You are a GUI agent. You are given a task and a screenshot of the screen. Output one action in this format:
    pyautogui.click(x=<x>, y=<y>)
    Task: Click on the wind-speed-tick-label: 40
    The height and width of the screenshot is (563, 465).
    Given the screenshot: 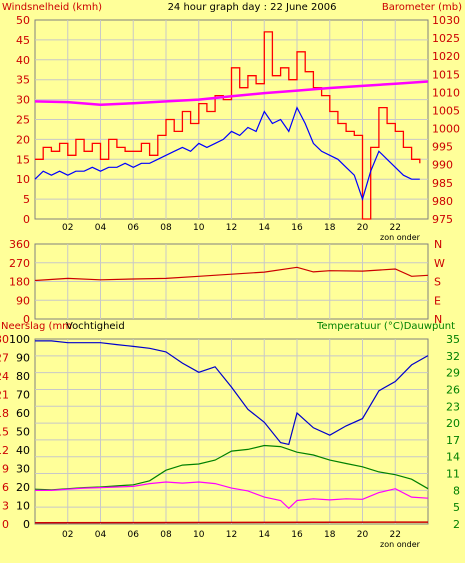 What is the action you would take?
    pyautogui.click(x=23, y=60)
    